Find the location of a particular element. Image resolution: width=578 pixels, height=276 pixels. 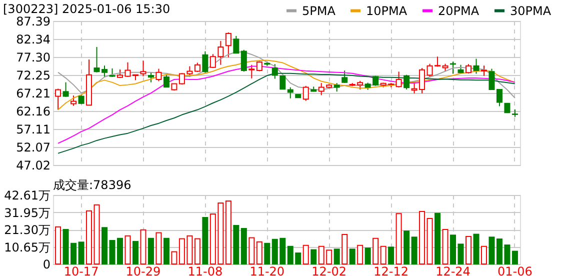

x-tick-label: 10-29 is located at coordinates (143, 270).